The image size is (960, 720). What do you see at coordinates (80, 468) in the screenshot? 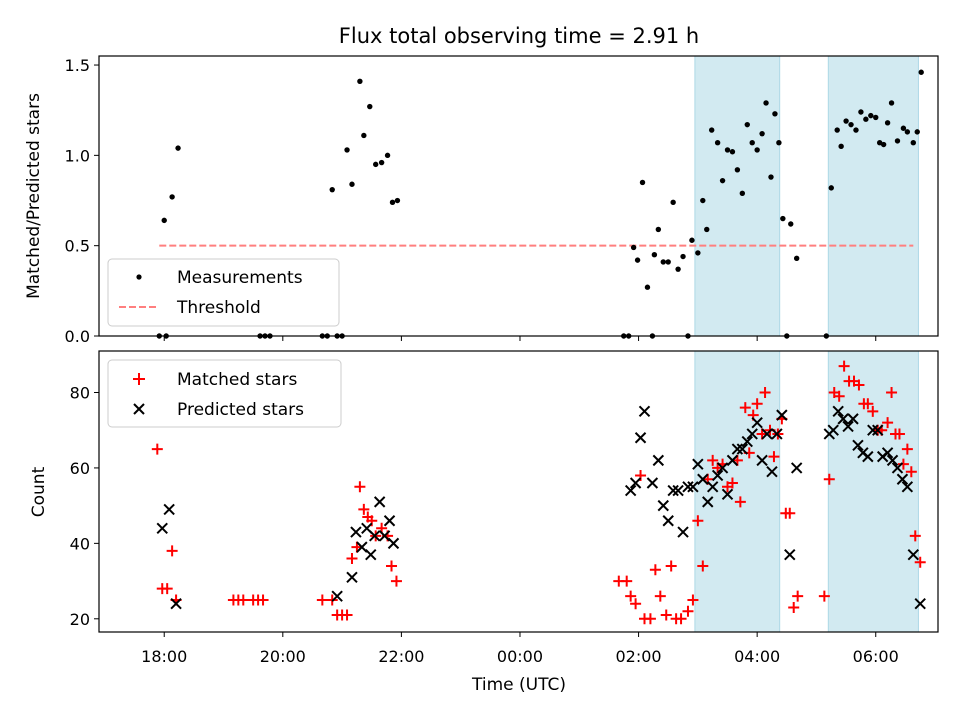
I see `y-tick-label: 60` at bounding box center [80, 468].